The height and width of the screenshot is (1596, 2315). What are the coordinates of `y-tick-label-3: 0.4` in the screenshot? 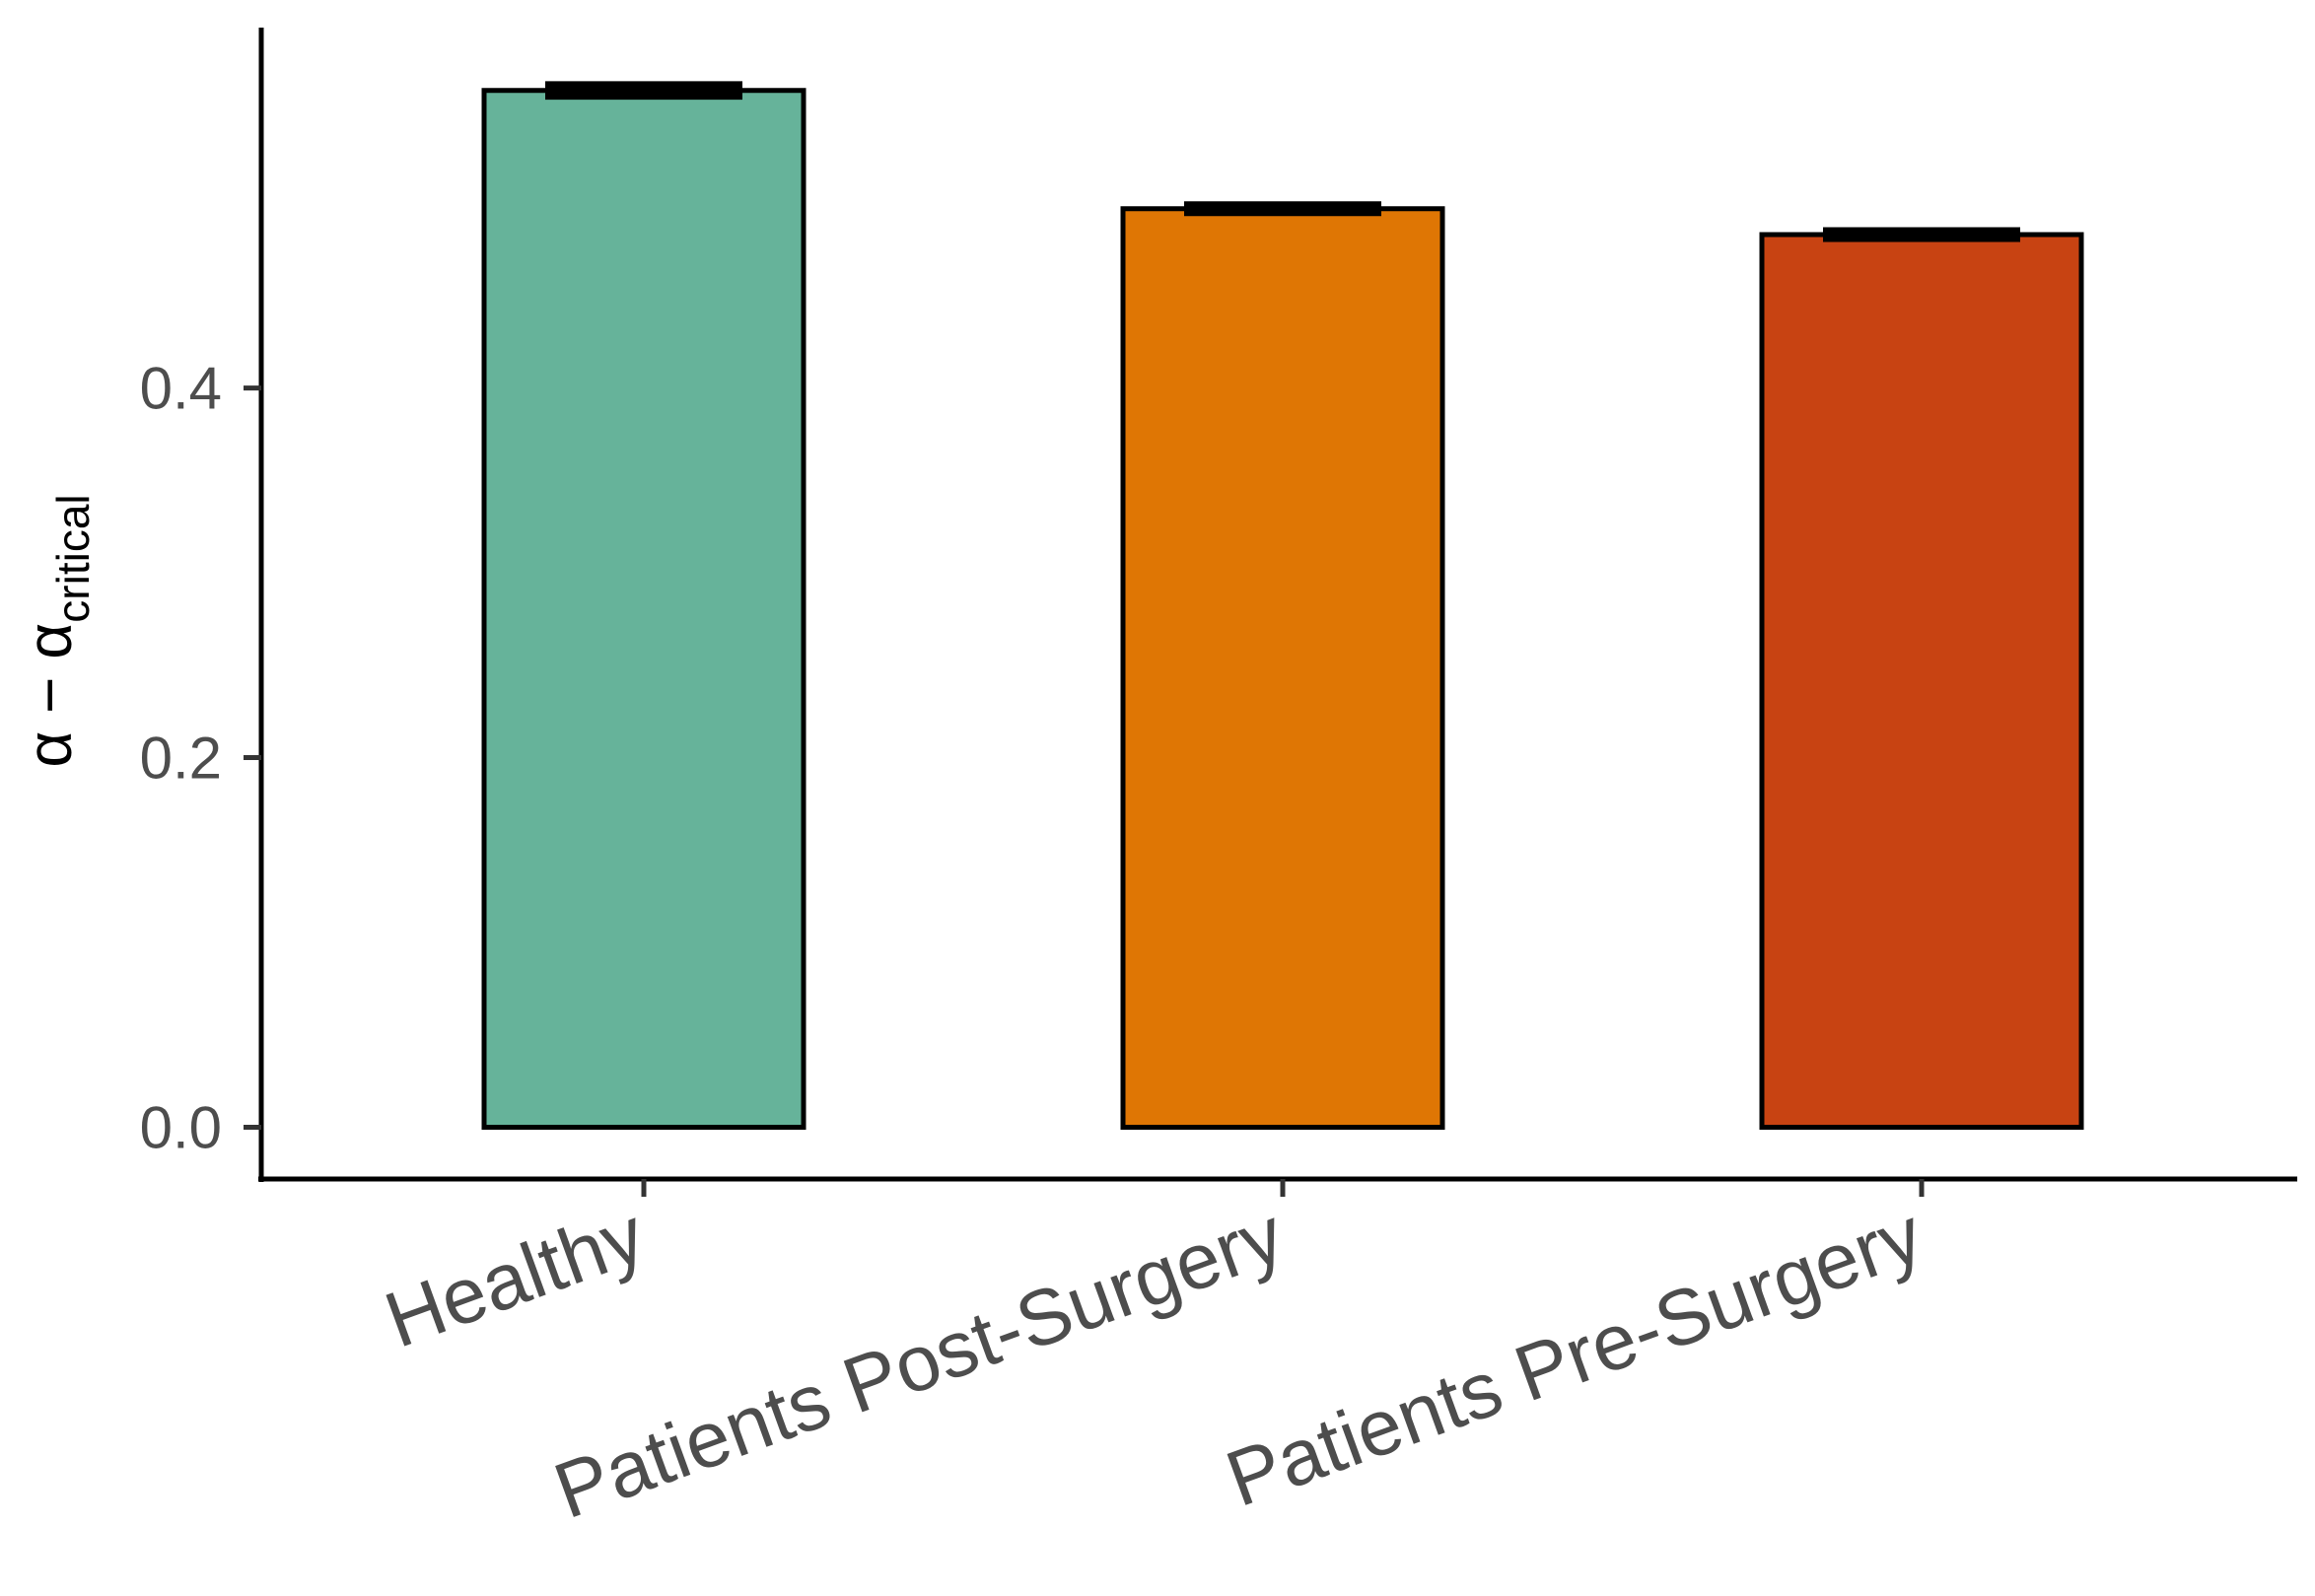 It's located at (181, 389).